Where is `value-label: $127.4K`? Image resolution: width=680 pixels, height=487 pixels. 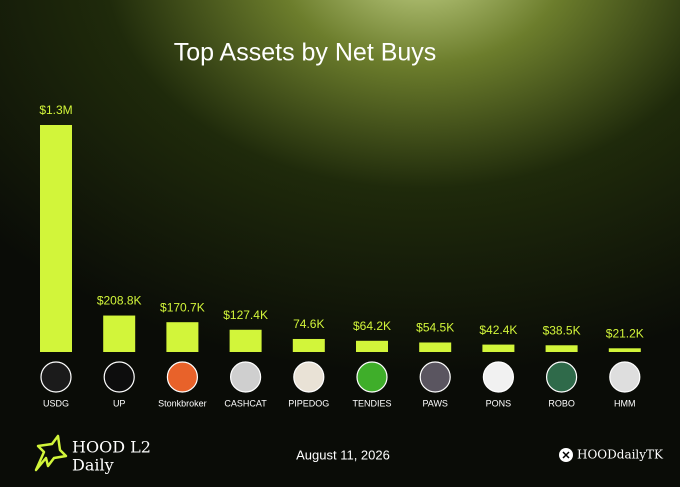 value-label: $127.4K is located at coordinates (245, 315).